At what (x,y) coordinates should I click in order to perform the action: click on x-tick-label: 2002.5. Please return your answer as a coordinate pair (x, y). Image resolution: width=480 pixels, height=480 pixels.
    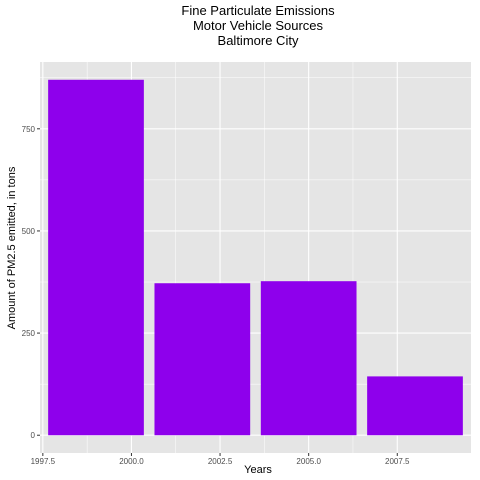
    Looking at the image, I should click on (220, 461).